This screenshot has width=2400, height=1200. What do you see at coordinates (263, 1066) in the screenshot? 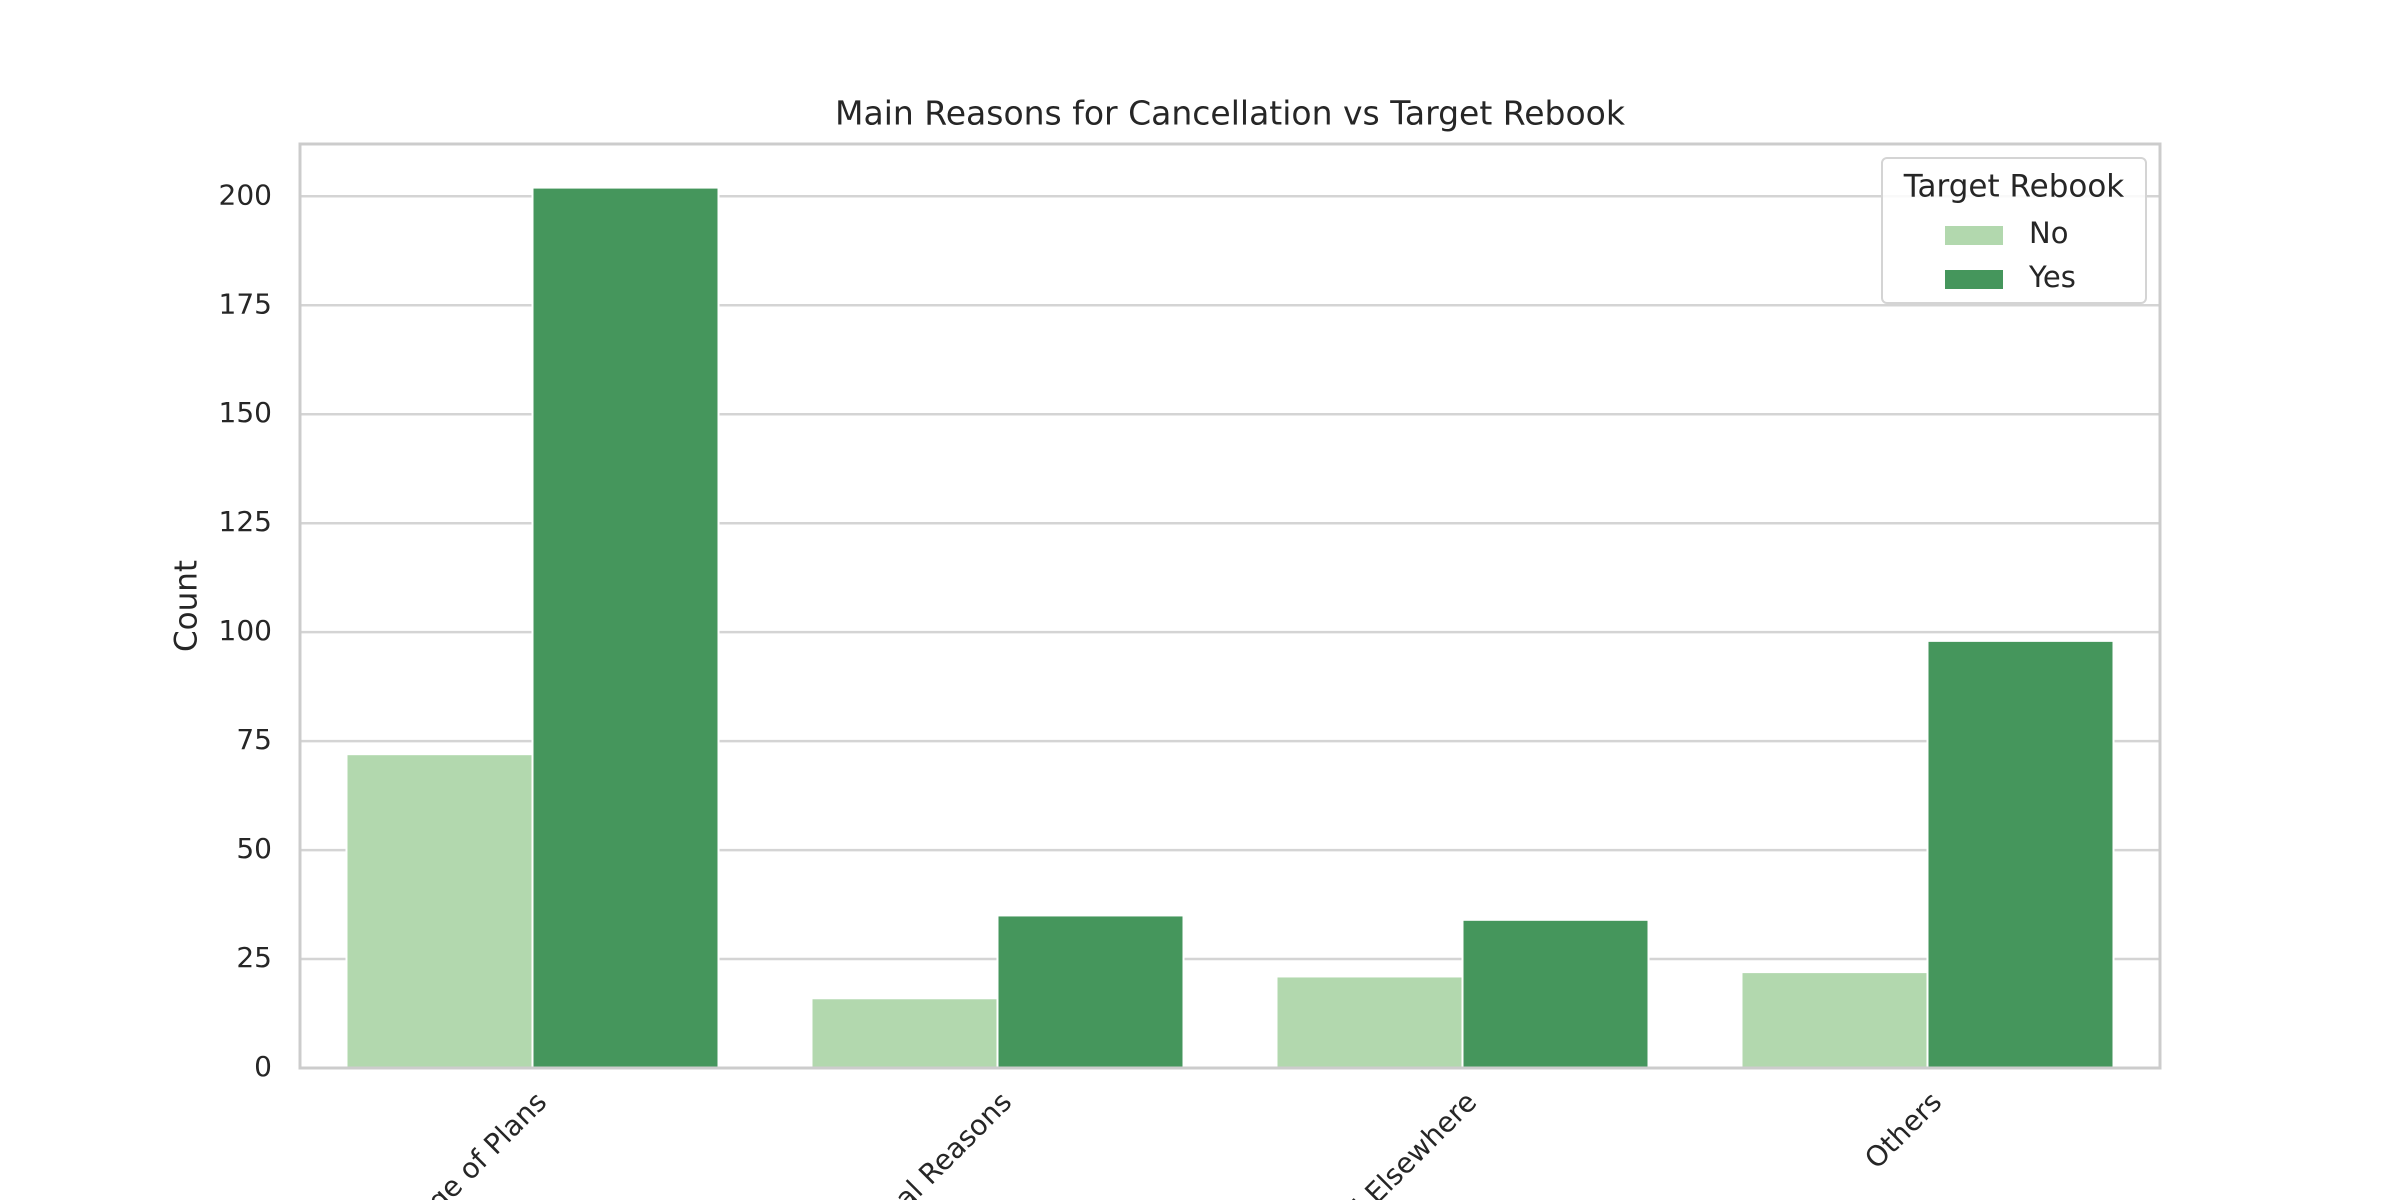
I see `y-tick-label: 0` at bounding box center [263, 1066].